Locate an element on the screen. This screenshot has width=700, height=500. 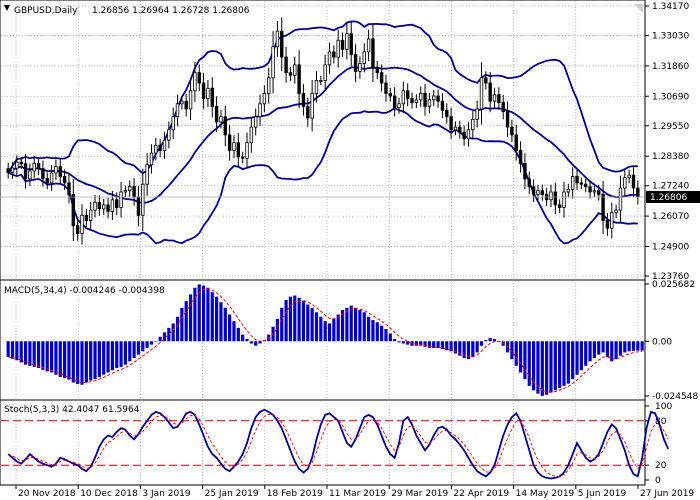
macd-tick-label: 0.025682 is located at coordinates (673, 285).